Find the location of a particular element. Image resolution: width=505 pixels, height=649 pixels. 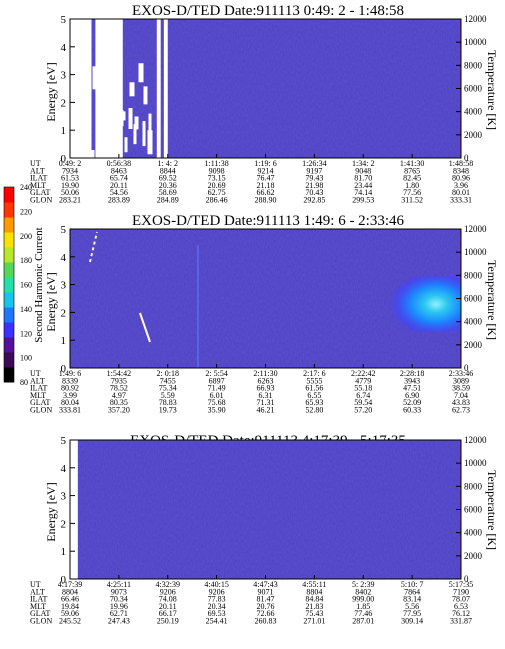

panel-1-ylabel: Energy [eV] is located at coordinates (51, 91).